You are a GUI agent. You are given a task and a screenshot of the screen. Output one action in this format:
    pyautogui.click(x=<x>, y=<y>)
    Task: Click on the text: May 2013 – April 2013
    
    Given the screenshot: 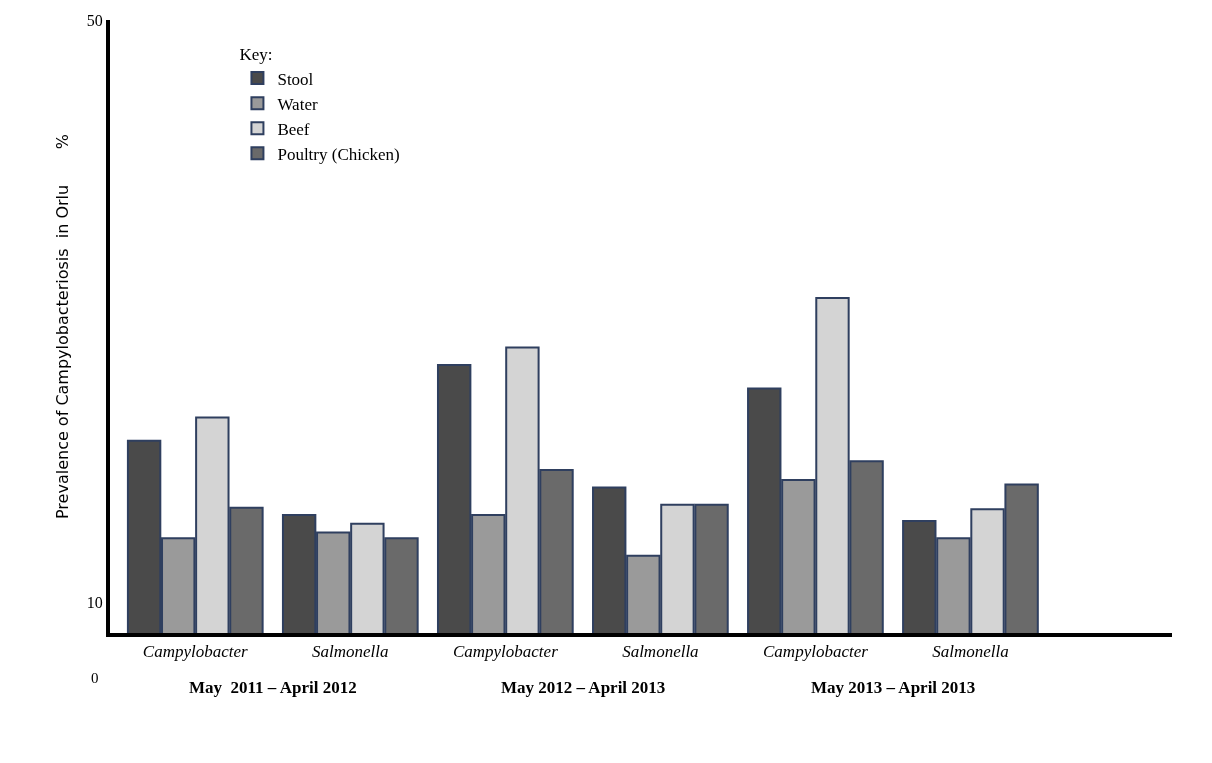 What is the action you would take?
    pyautogui.click(x=893, y=687)
    